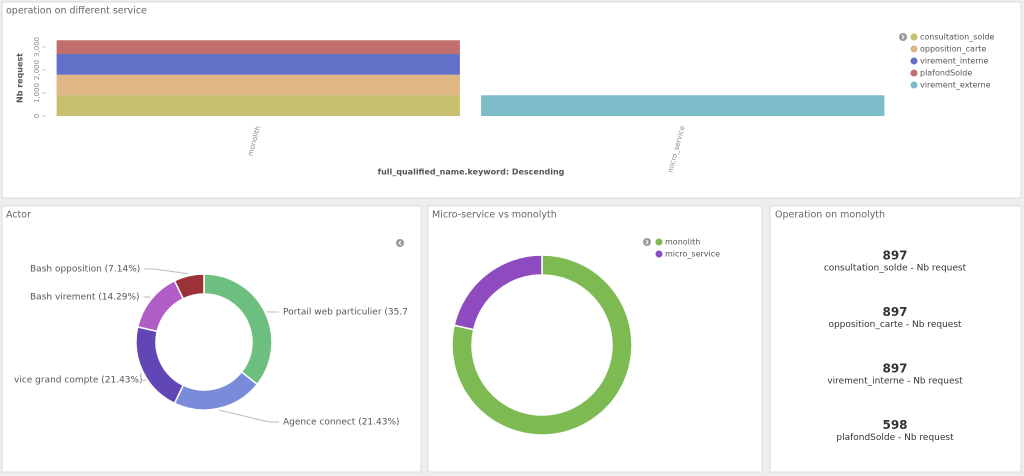 The height and width of the screenshot is (476, 1024). Describe the element at coordinates (895, 269) in the screenshot. I see `metric-label: consultation_solde - Nb request` at that location.